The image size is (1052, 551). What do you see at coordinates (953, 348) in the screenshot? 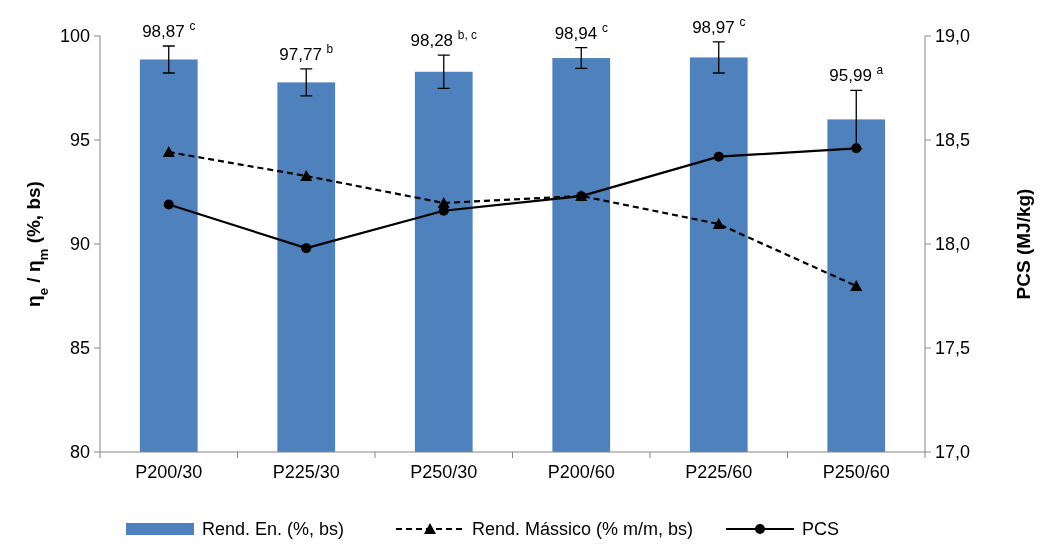
I see `y2-tick-label: 17,5` at bounding box center [953, 348].